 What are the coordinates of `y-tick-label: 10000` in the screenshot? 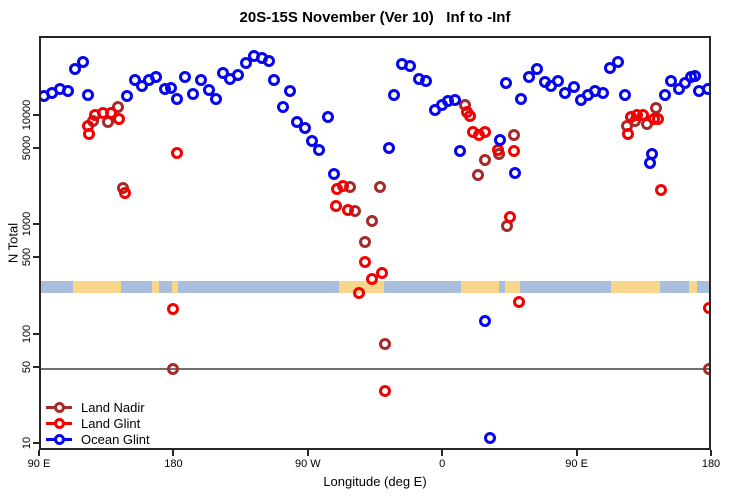 It's located at (27, 115).